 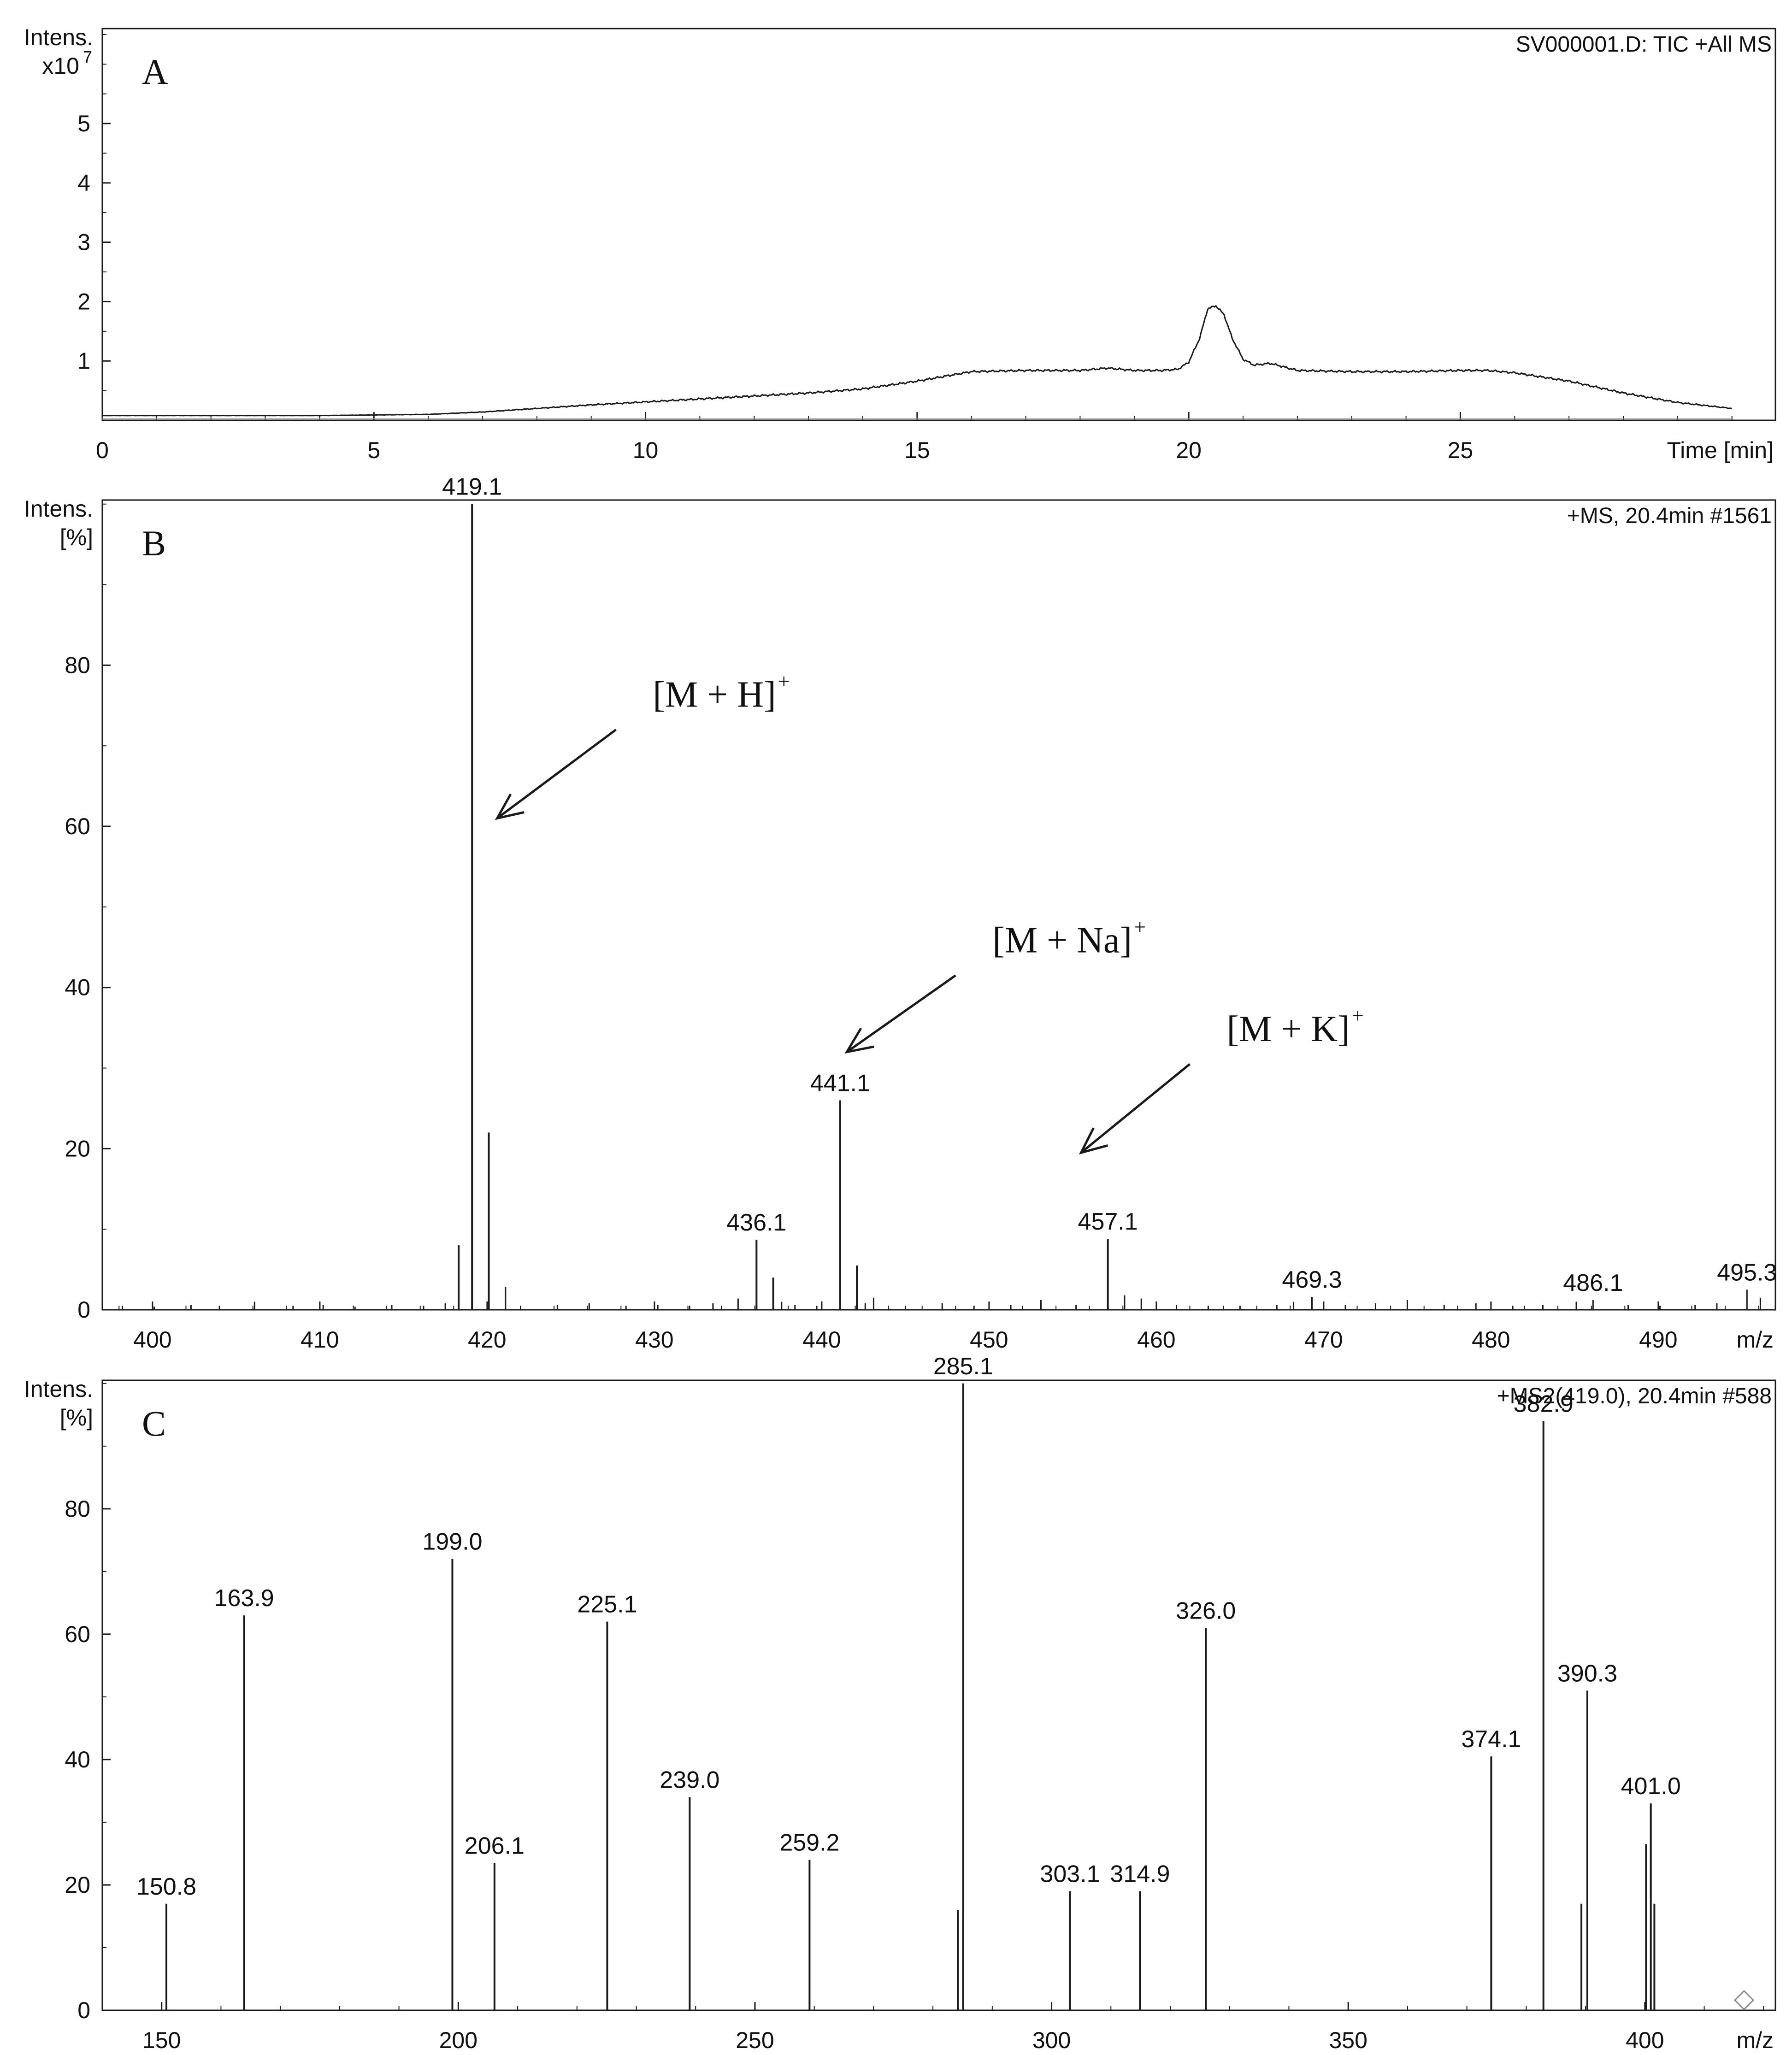 I want to click on x-tick-label: 420, so click(x=487, y=1340).